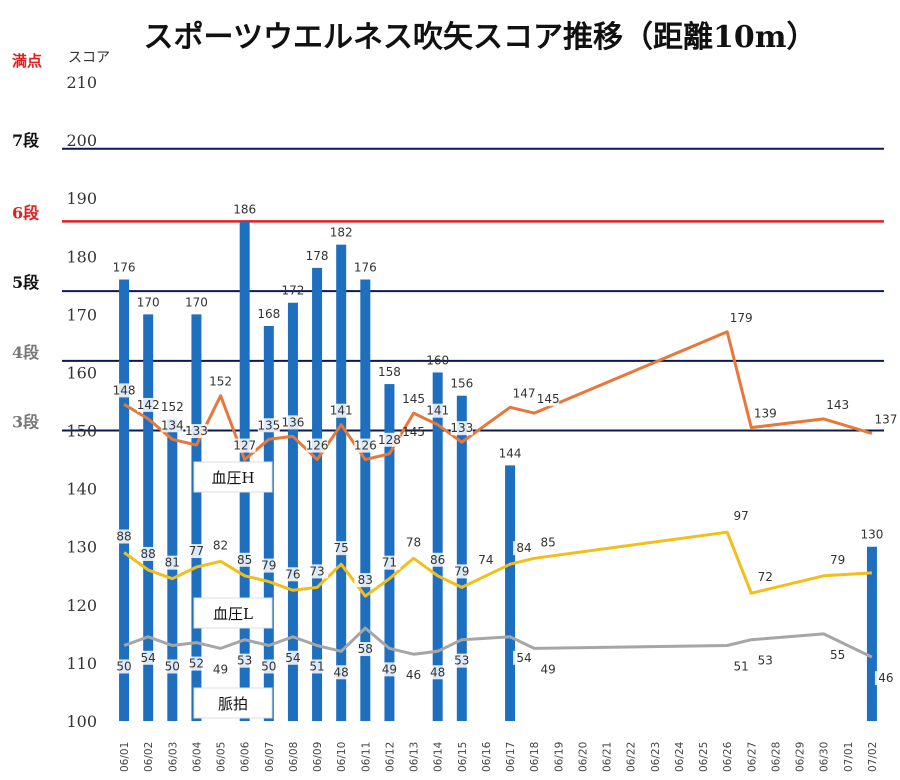 The width and height of the screenshot is (900, 780). I want to click on y-tick-label: 190, so click(81, 198).